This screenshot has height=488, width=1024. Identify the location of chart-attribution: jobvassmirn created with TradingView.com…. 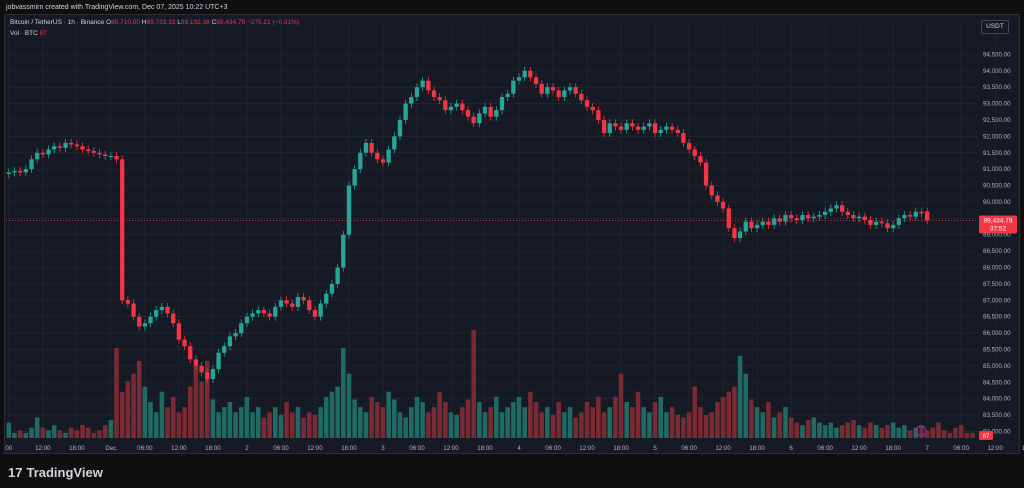
(117, 7).